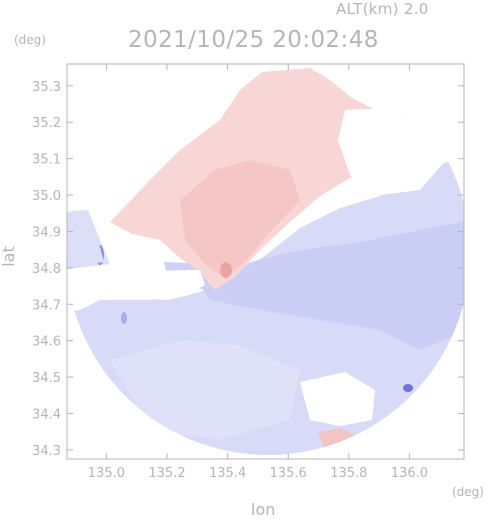 Image resolution: width=491 pixels, height=521 pixels. I want to click on lat-tick-label: 34.6, so click(46, 342).